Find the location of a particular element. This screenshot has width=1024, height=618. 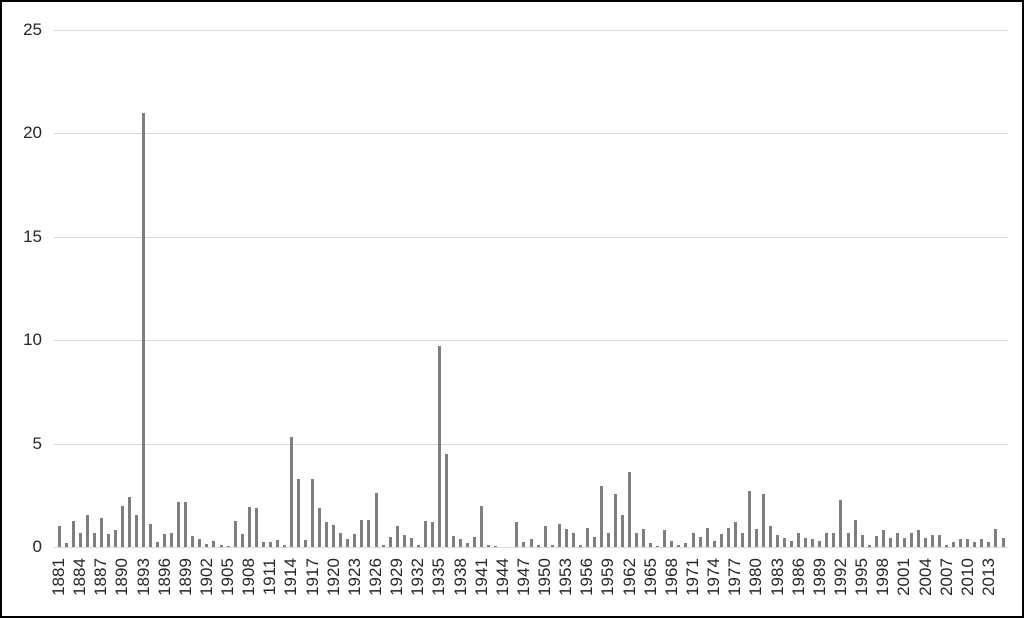

x-tick-label: 2013 is located at coordinates (988, 577).